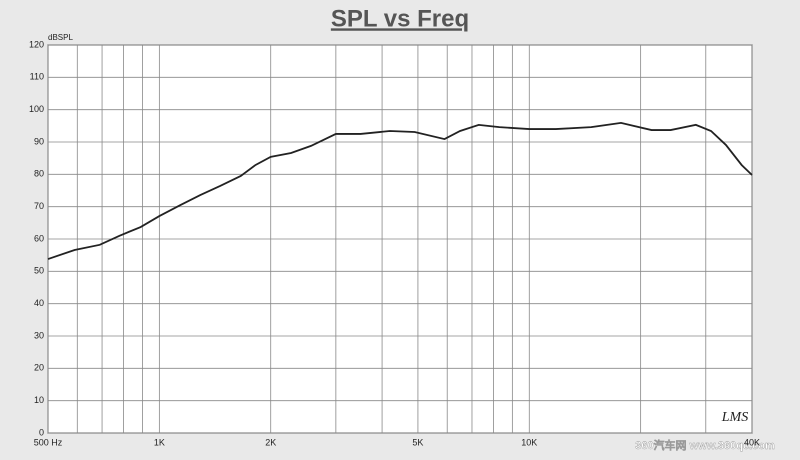 This screenshot has height=460, width=800. Describe the element at coordinates (36, 109) in the screenshot. I see `y-tick-label: 100` at that location.